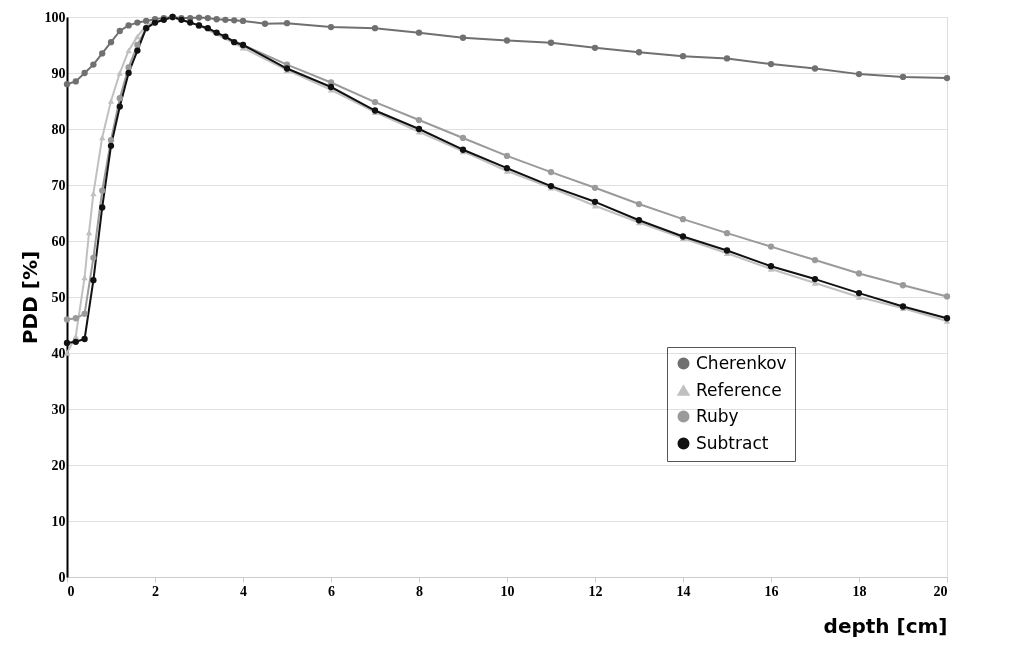  I want to click on x-tick-label: 2, so click(155, 591).